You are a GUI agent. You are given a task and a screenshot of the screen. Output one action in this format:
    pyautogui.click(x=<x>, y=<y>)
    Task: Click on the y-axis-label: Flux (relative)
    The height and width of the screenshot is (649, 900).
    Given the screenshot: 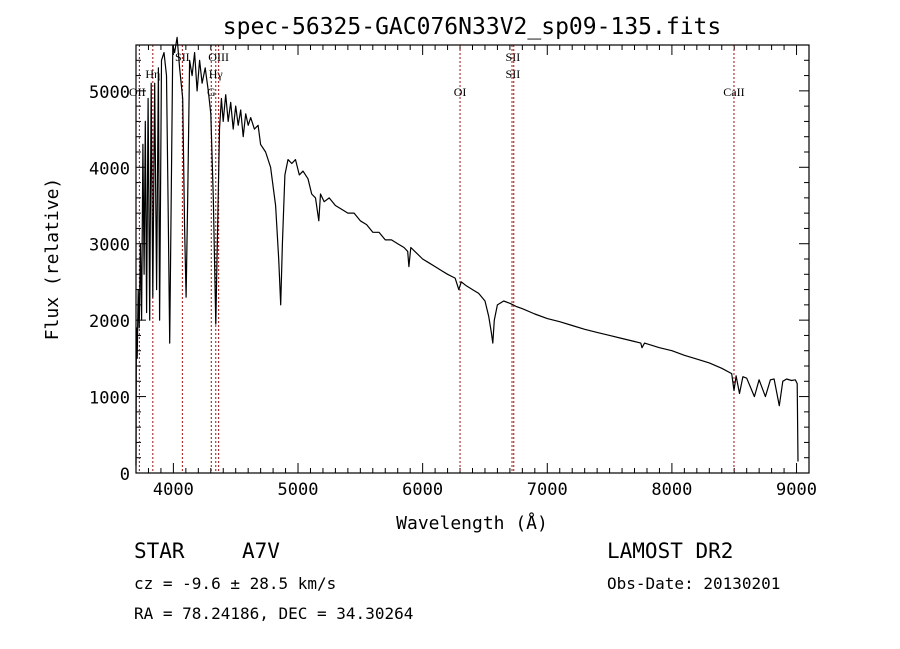 What is the action you would take?
    pyautogui.click(x=52, y=259)
    